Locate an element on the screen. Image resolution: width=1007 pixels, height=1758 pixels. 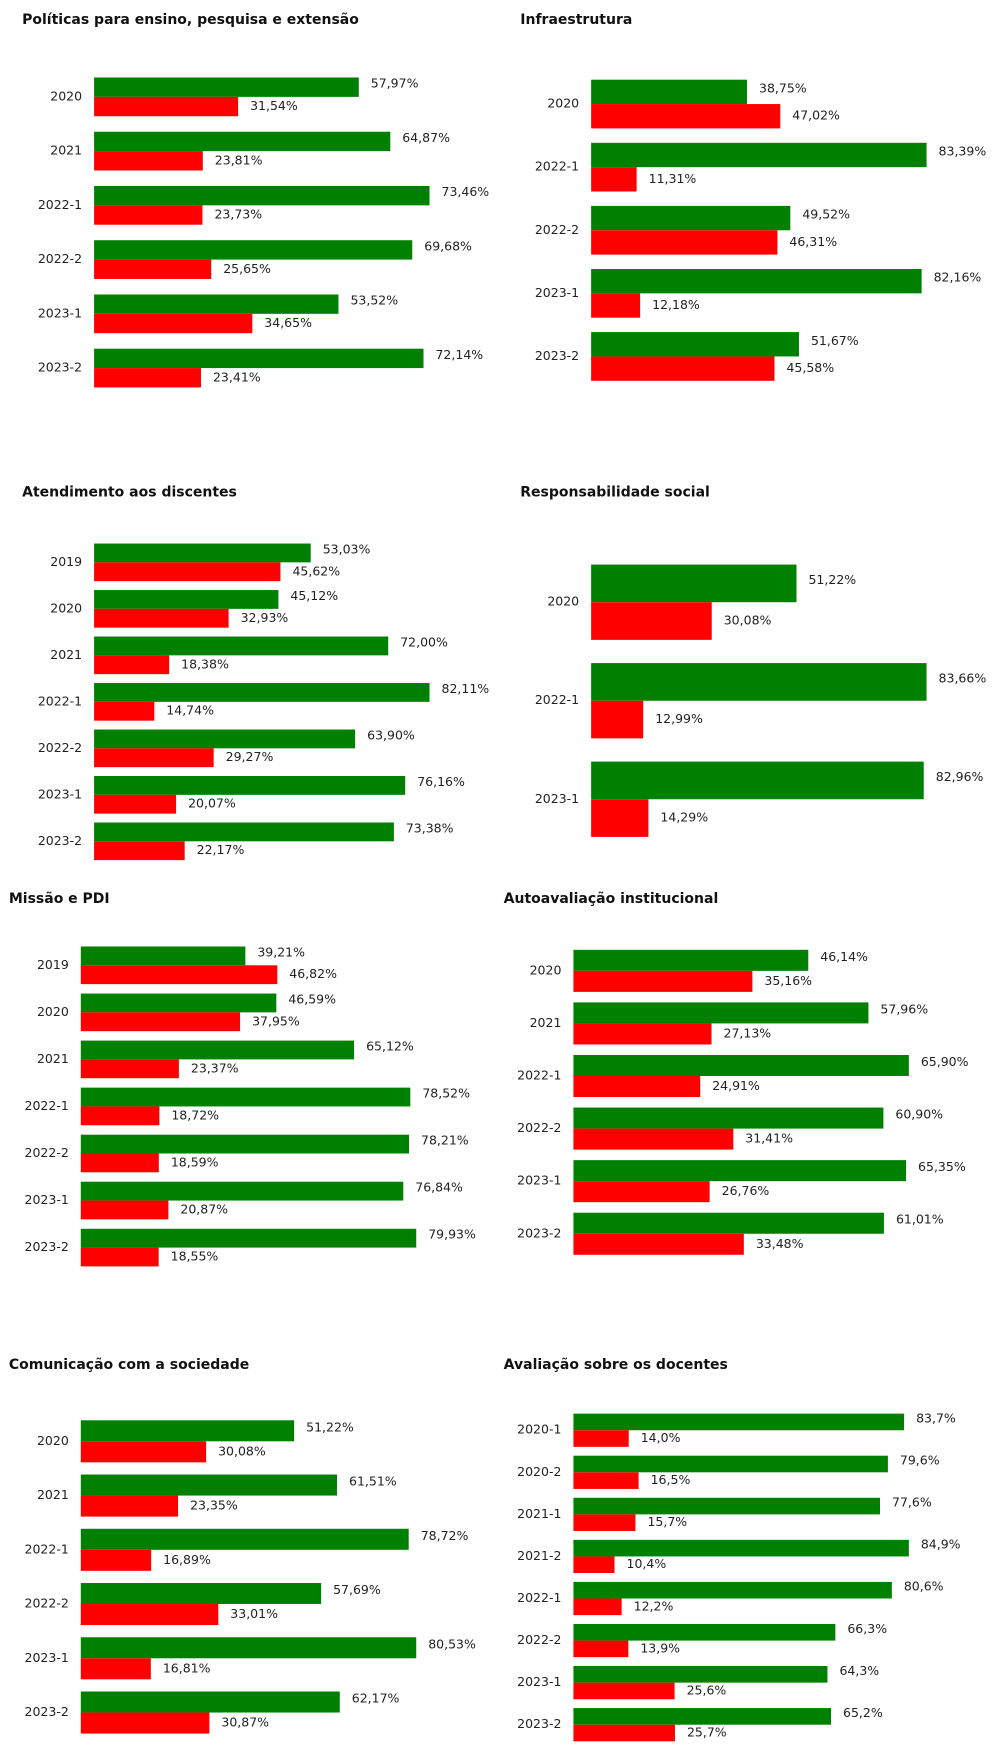
value-label: 73,46% is located at coordinates (466, 191).